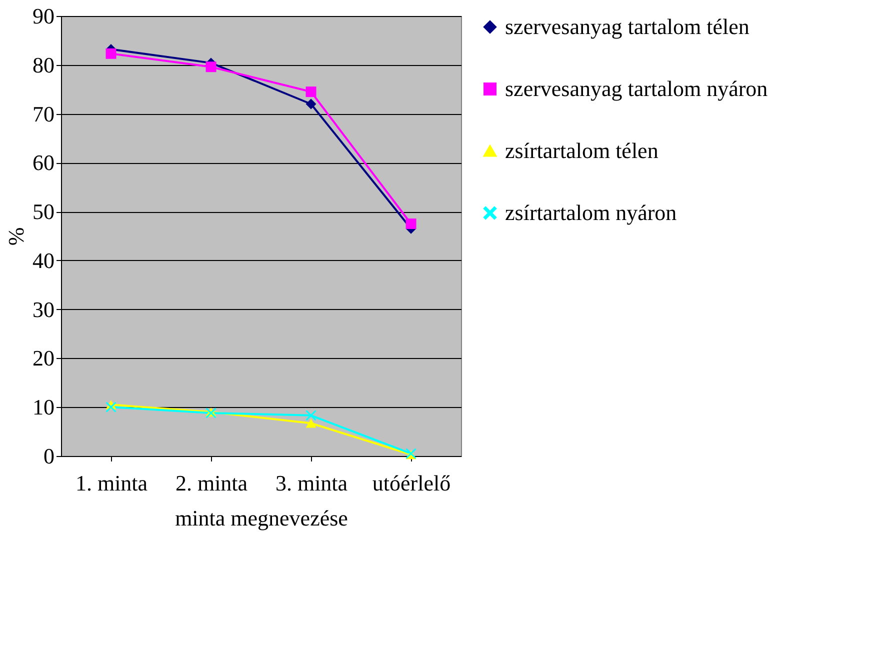 This screenshot has width=880, height=646. Describe the element at coordinates (43, 16) in the screenshot. I see `y-tick-label: 90` at that location.